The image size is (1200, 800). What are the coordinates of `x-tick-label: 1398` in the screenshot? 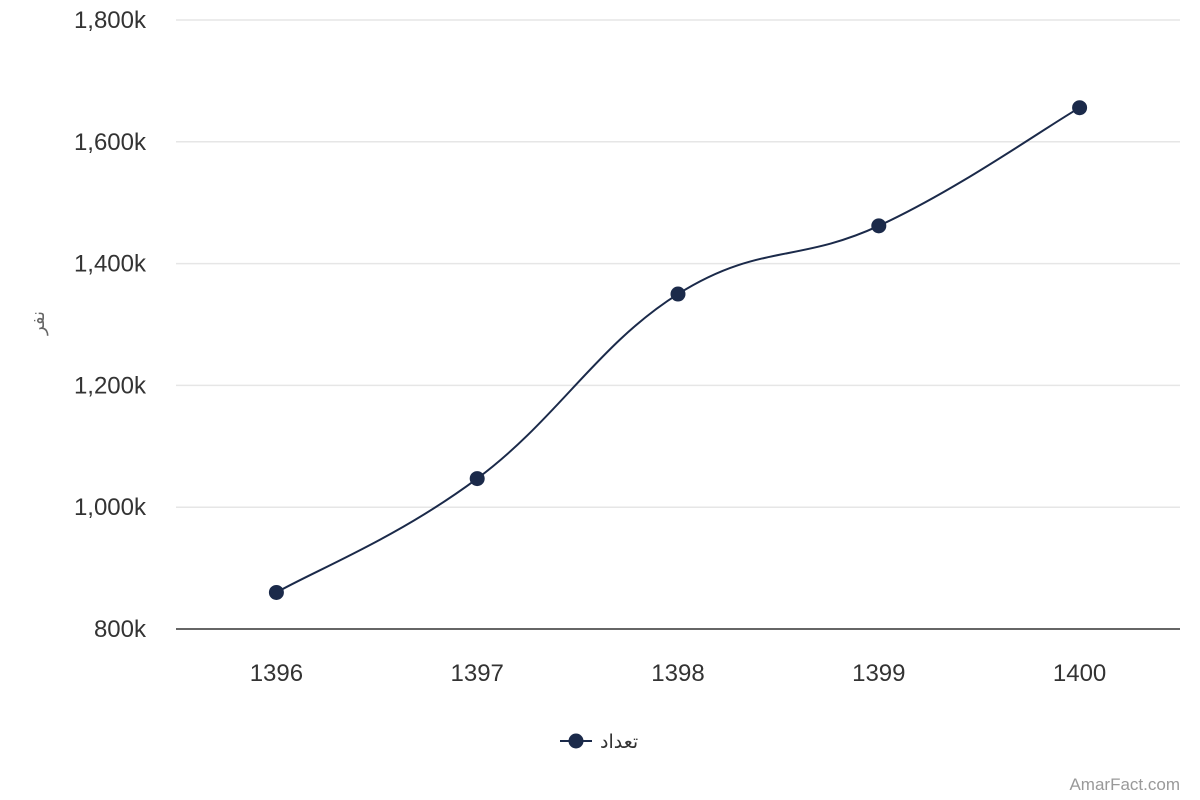 It's located at (677, 673).